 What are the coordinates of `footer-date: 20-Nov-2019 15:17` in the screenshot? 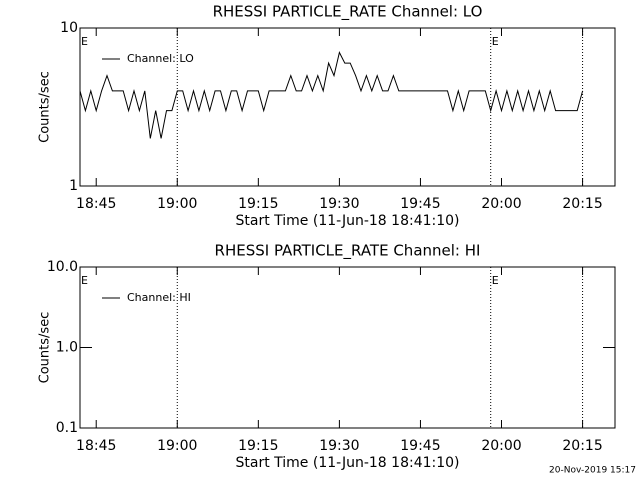 It's located at (592, 471).